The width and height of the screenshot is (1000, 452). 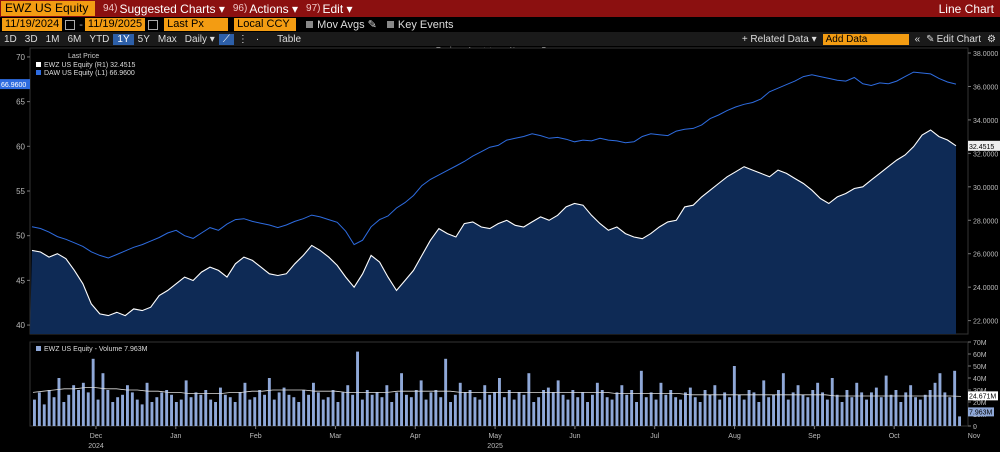 I want to click on currency-select: Local CCY, so click(x=265, y=24).